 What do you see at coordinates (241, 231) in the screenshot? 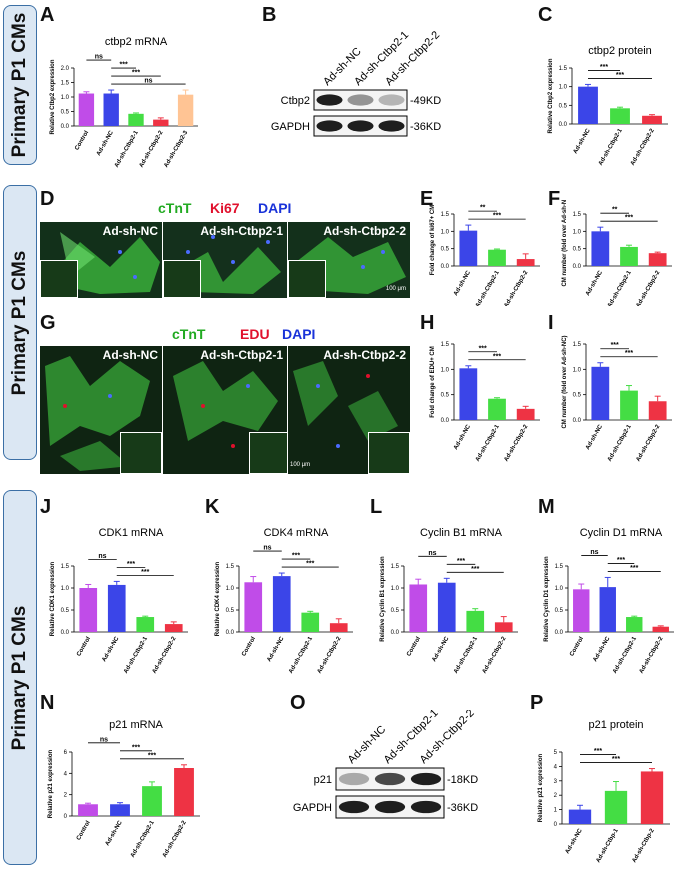
I see `micrograph-d-2-label: Ad-sh-Ctbp2-1` at bounding box center [241, 231].